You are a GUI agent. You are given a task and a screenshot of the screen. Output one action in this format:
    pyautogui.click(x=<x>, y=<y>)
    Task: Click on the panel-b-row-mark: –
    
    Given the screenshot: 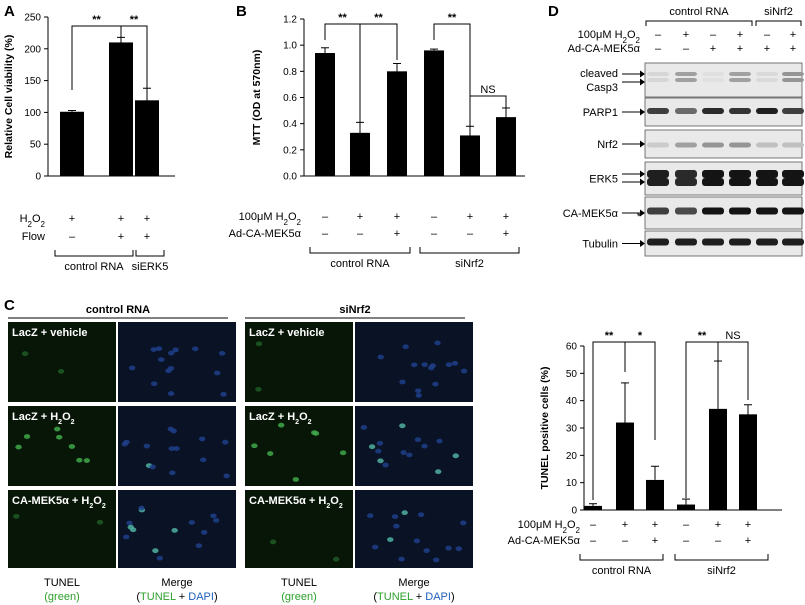 What is the action you would take?
    pyautogui.click(x=325, y=217)
    